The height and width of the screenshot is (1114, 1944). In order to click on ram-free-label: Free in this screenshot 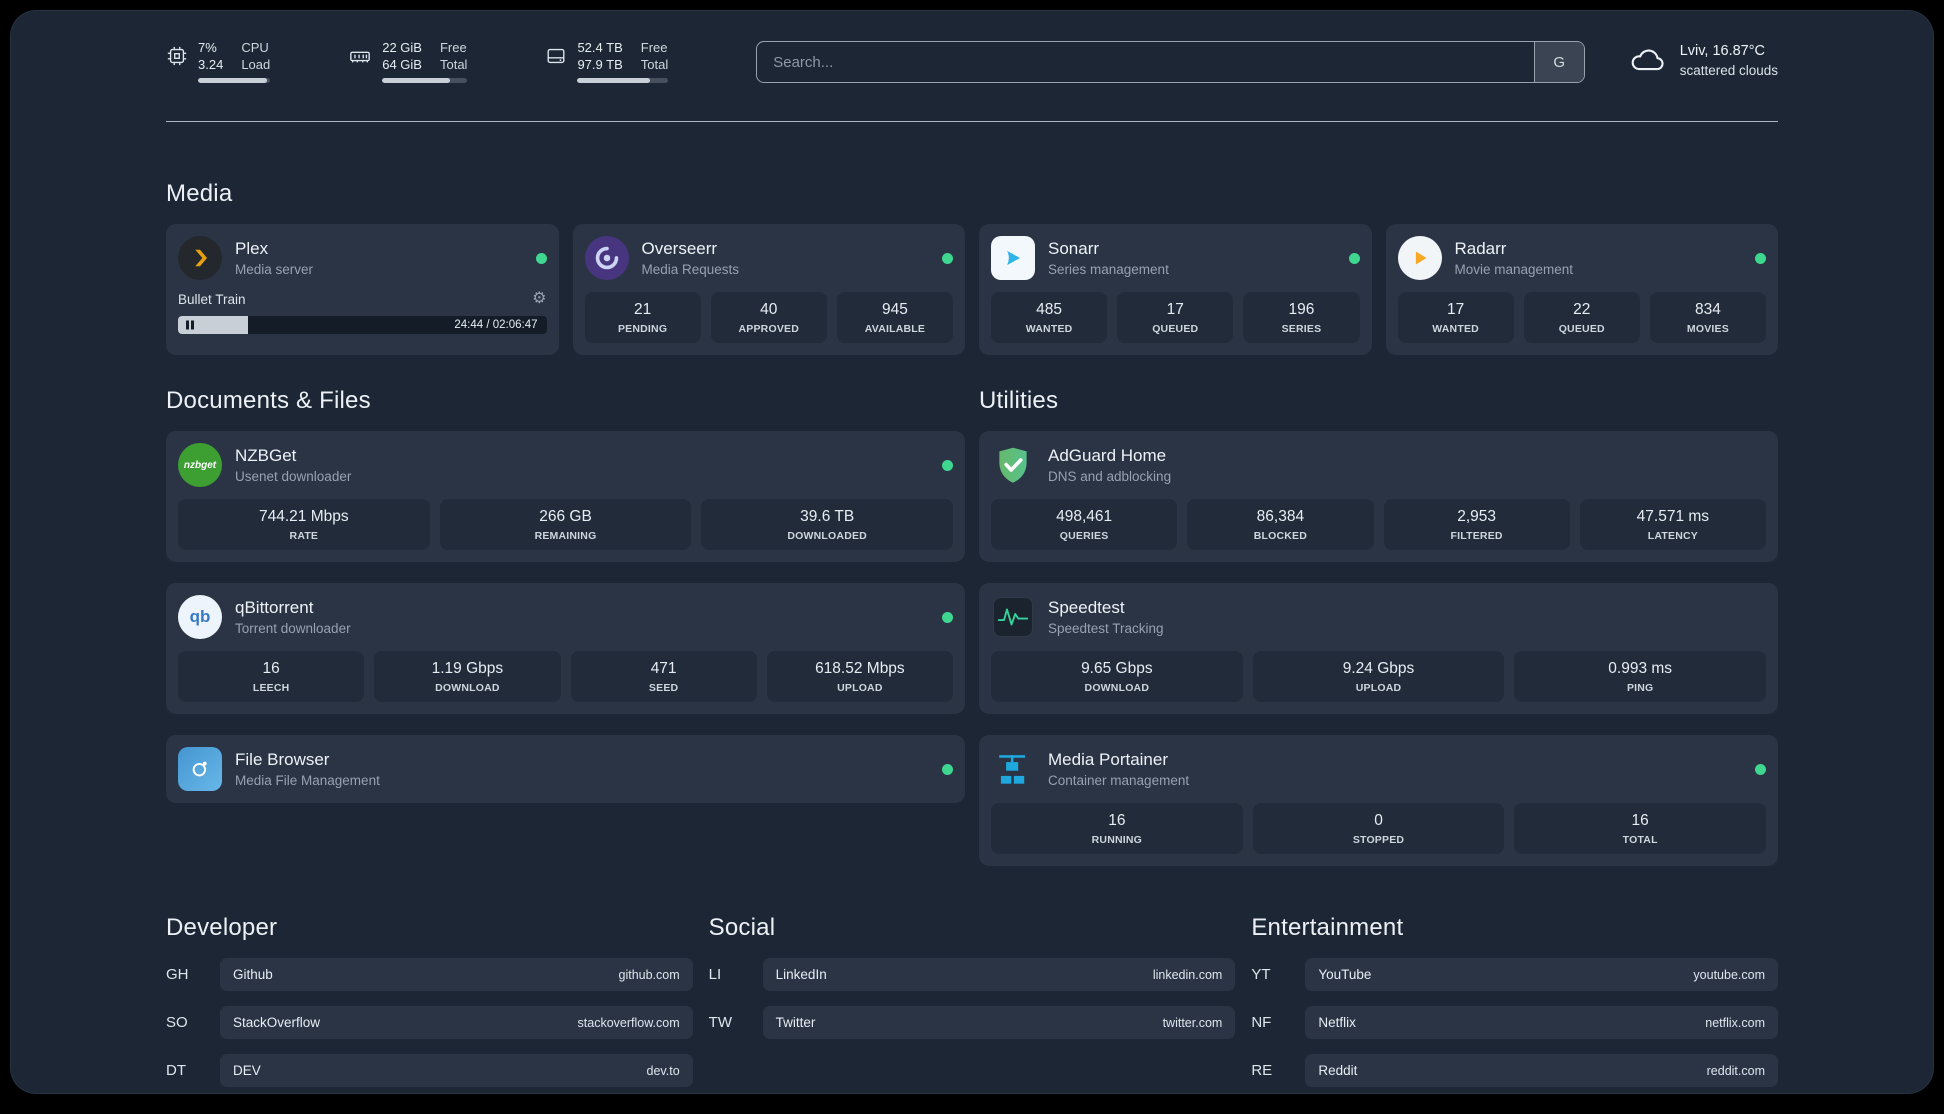, I will do `click(453, 47)`.